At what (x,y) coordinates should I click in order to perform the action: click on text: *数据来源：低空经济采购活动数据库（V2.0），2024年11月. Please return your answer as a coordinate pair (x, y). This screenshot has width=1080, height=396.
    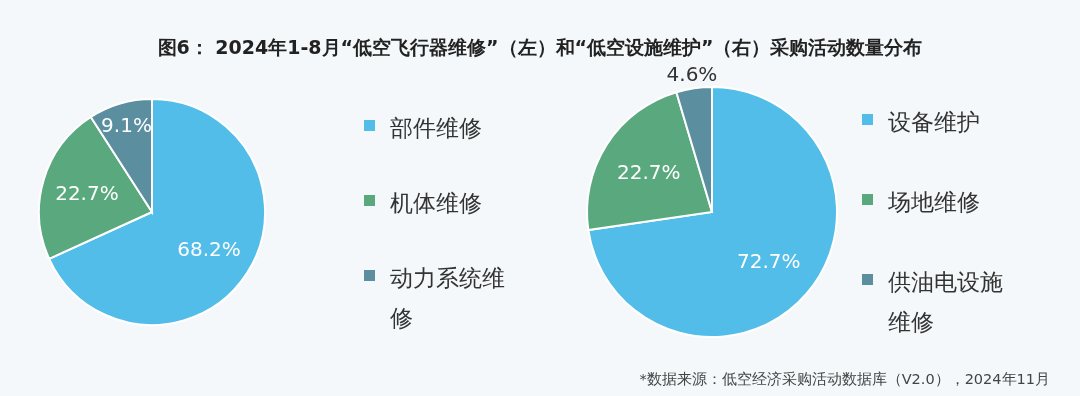
    Looking at the image, I should click on (844, 379).